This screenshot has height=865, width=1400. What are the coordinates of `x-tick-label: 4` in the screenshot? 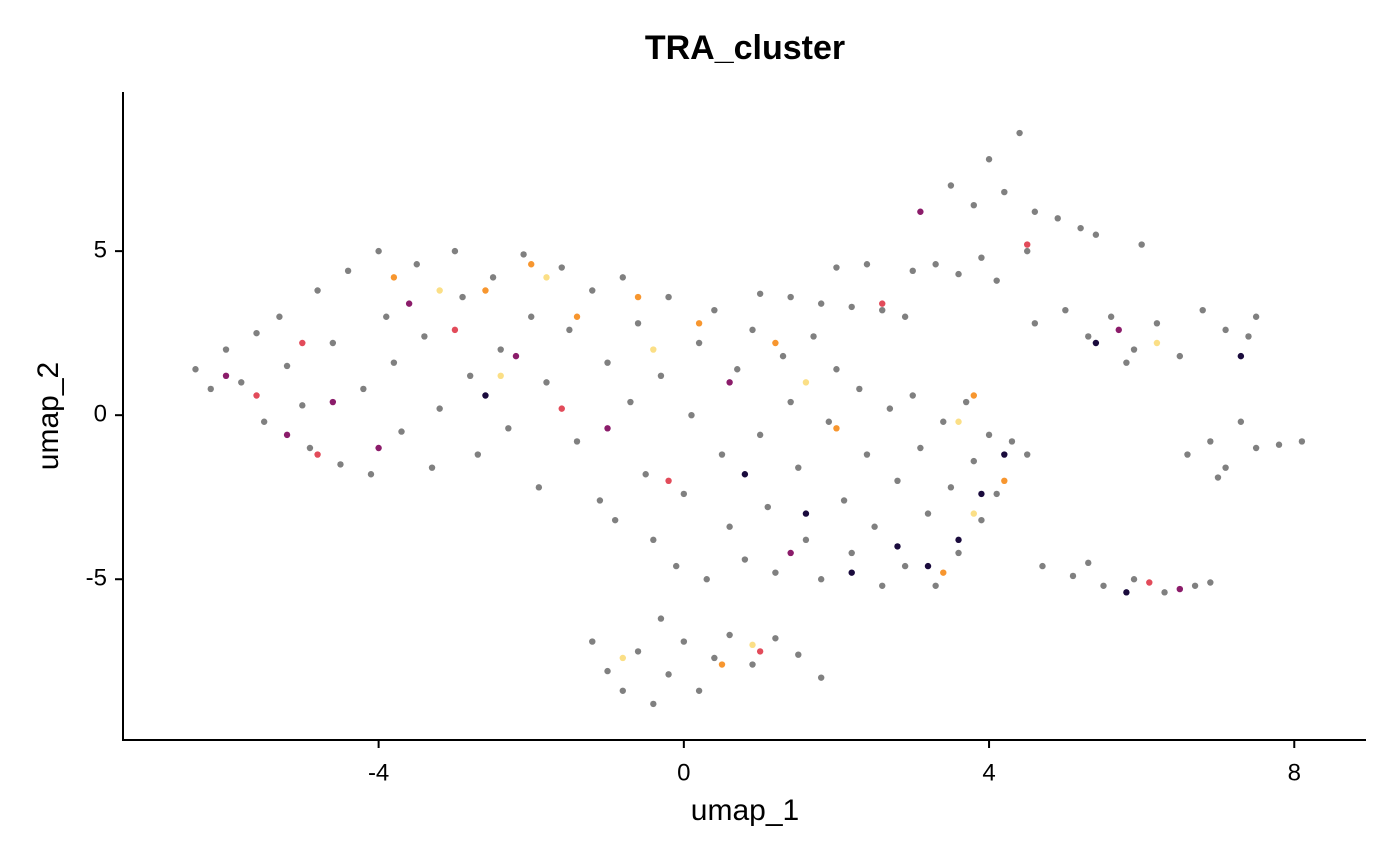 It's located at (988, 772).